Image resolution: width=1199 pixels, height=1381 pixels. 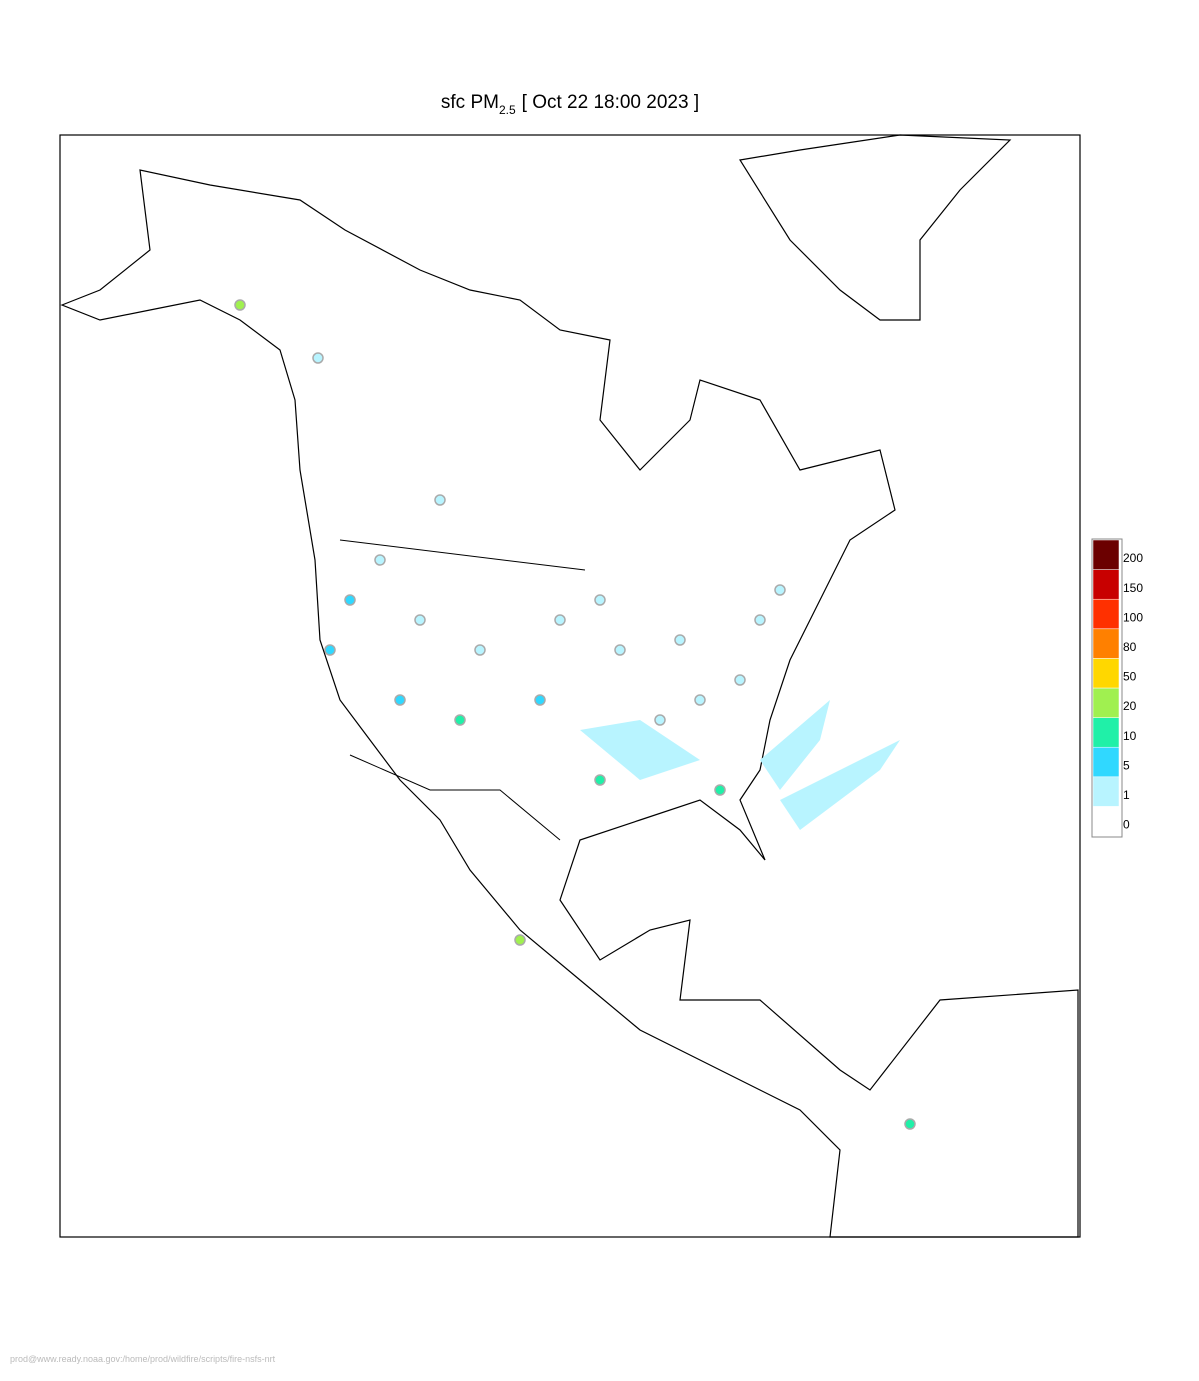 I want to click on colorbar-label: 50, so click(x=1130, y=677).